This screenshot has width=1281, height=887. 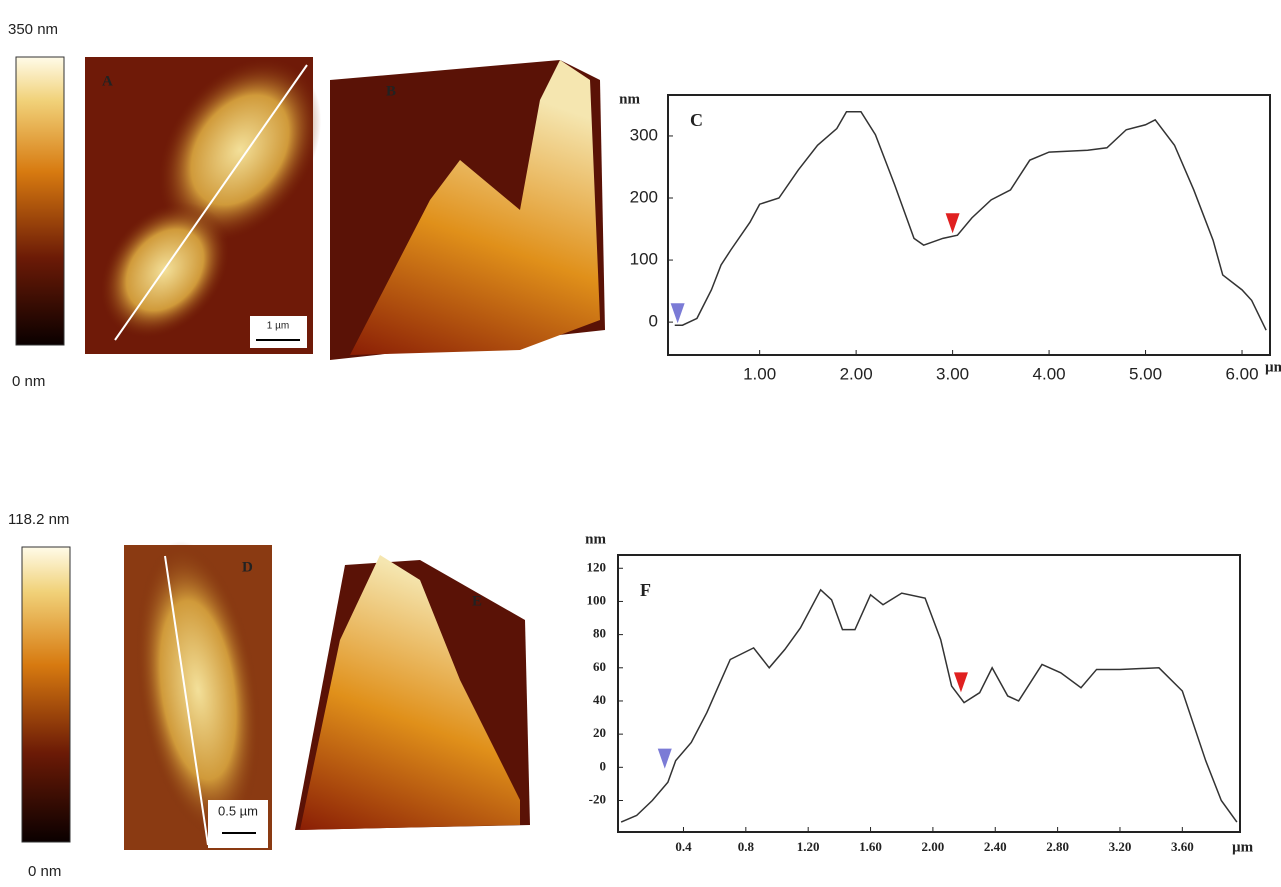 I want to click on colorbar-max: 118.2 nm, so click(x=38, y=519).